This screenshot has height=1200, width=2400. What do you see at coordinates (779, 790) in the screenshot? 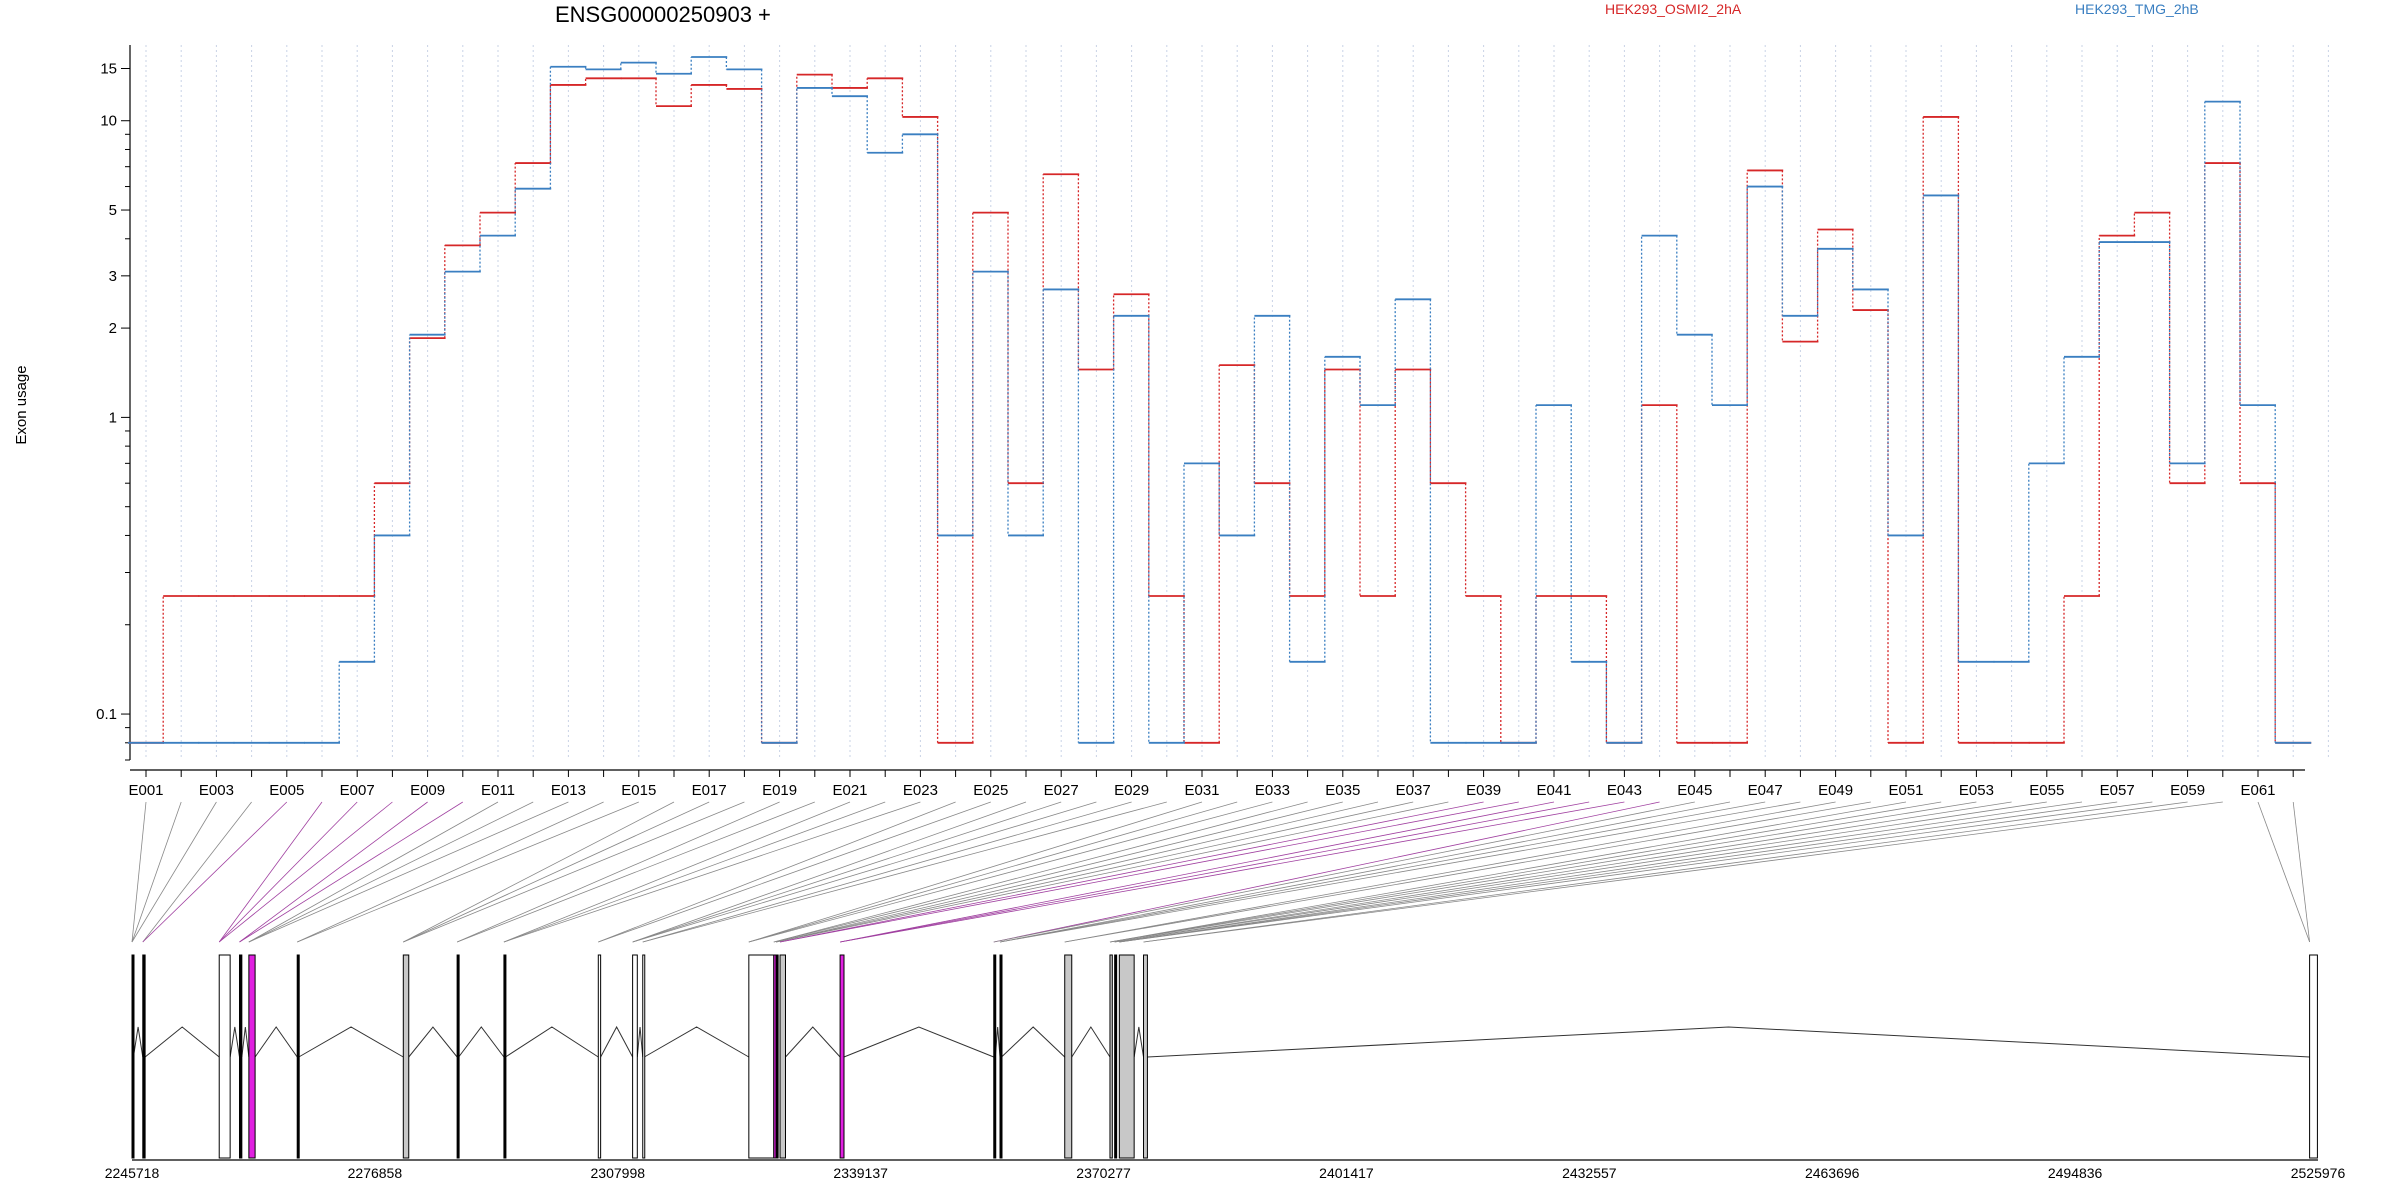
I see `x-tick-label: E019` at bounding box center [779, 790].